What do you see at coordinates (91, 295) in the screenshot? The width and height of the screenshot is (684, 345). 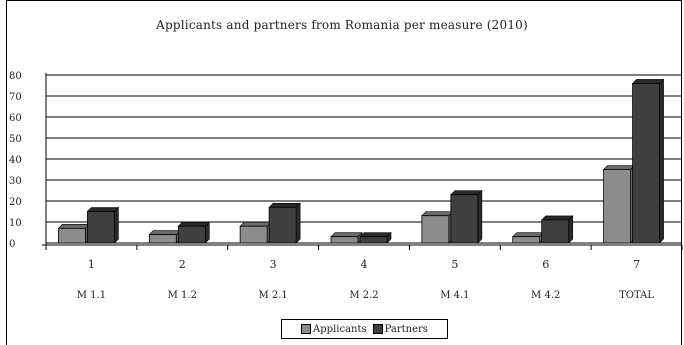 I see `x-sublabel-0: M 1.1` at bounding box center [91, 295].